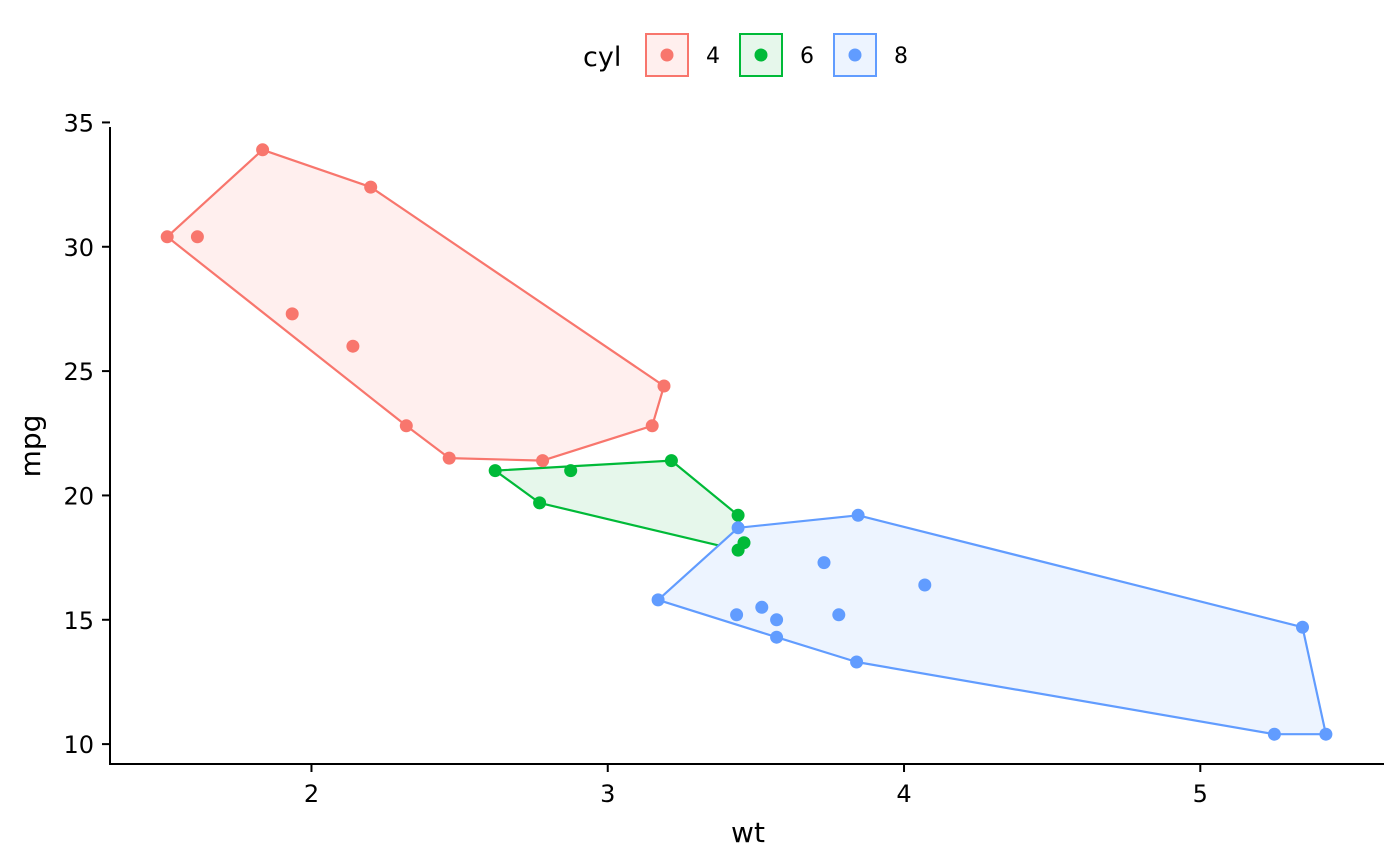 This screenshot has width=1400, height=866. I want to click on x-tick-label: 3, so click(607, 794).